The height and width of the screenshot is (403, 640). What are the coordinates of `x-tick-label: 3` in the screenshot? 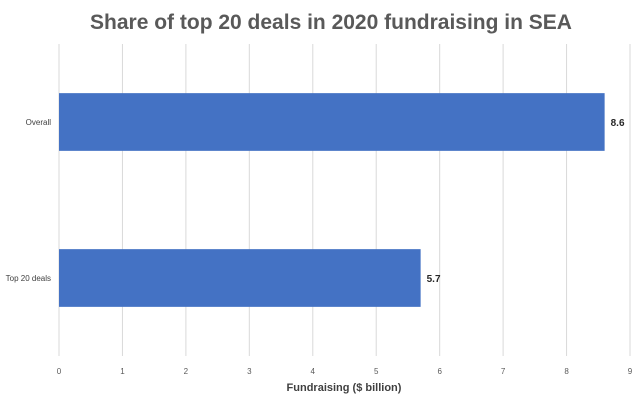 It's located at (249, 371).